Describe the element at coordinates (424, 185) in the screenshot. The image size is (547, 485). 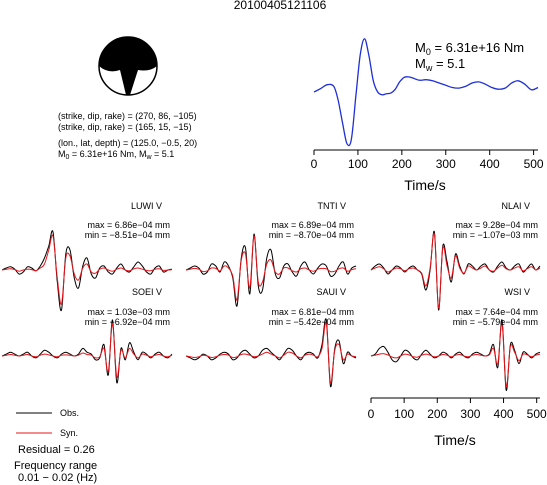
I see `stf-xlabel: Time/s` at that location.